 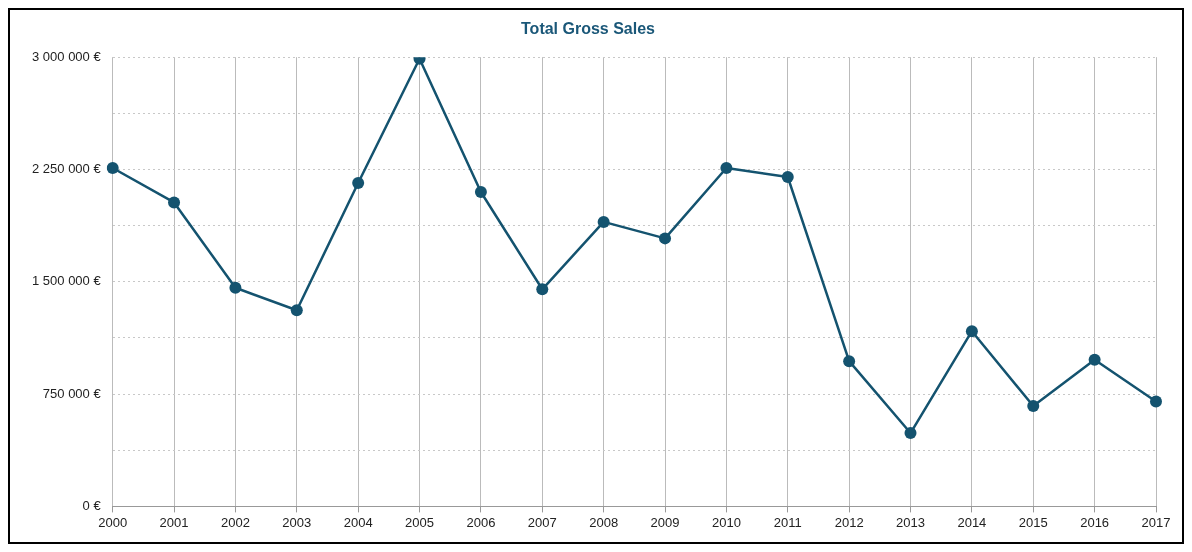 What do you see at coordinates (604, 522) in the screenshot?
I see `x-tick-label: 2008` at bounding box center [604, 522].